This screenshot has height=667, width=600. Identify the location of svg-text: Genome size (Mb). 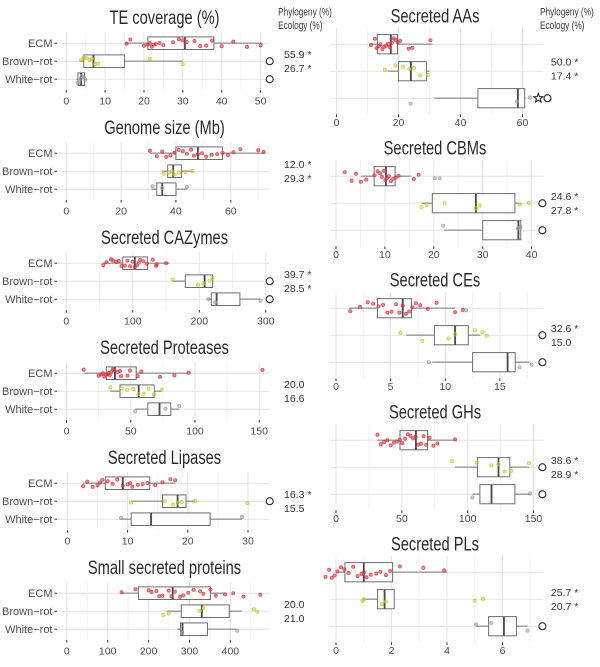
(164, 128).